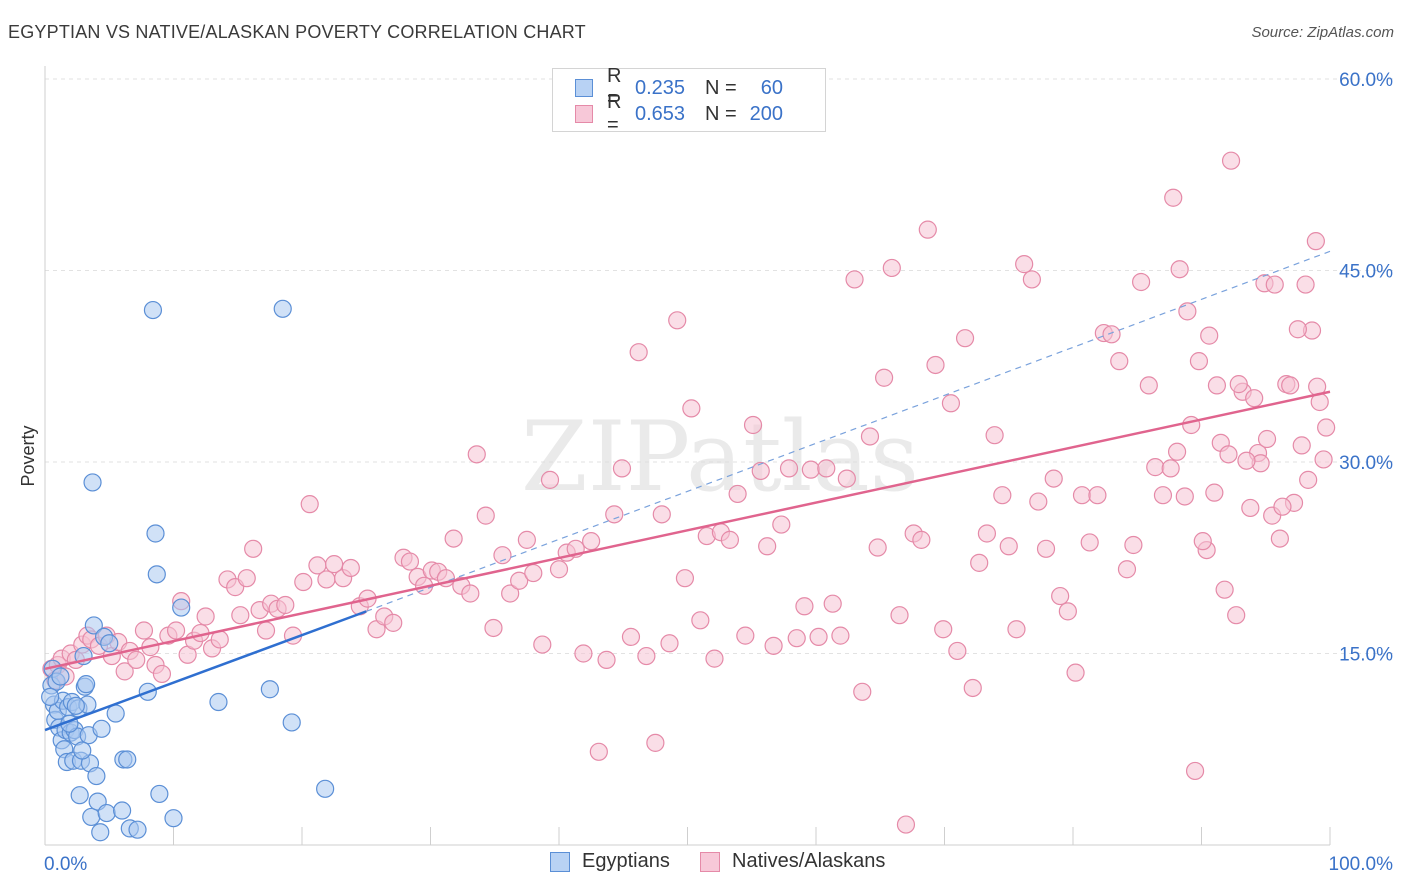  Describe the element at coordinates (1361, 864) in the screenshot. I see `x-tick-label: 100.0%` at that location.